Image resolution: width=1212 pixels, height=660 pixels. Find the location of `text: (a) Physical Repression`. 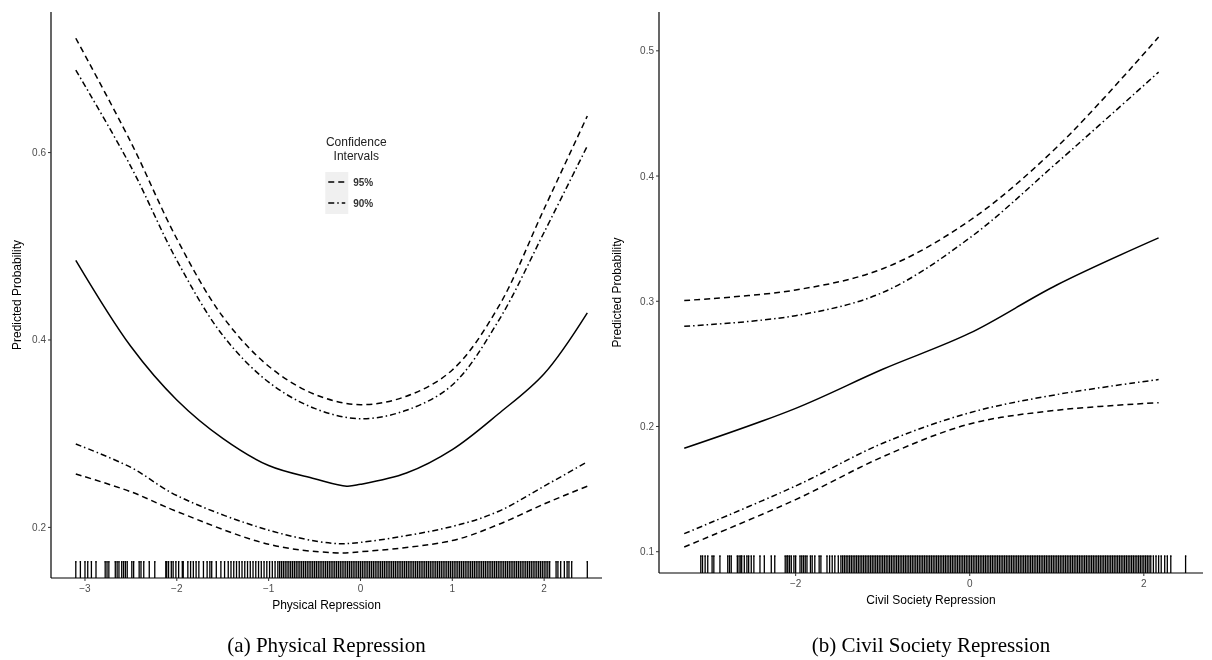

text: (a) Physical Repression is located at coordinates (327, 645).